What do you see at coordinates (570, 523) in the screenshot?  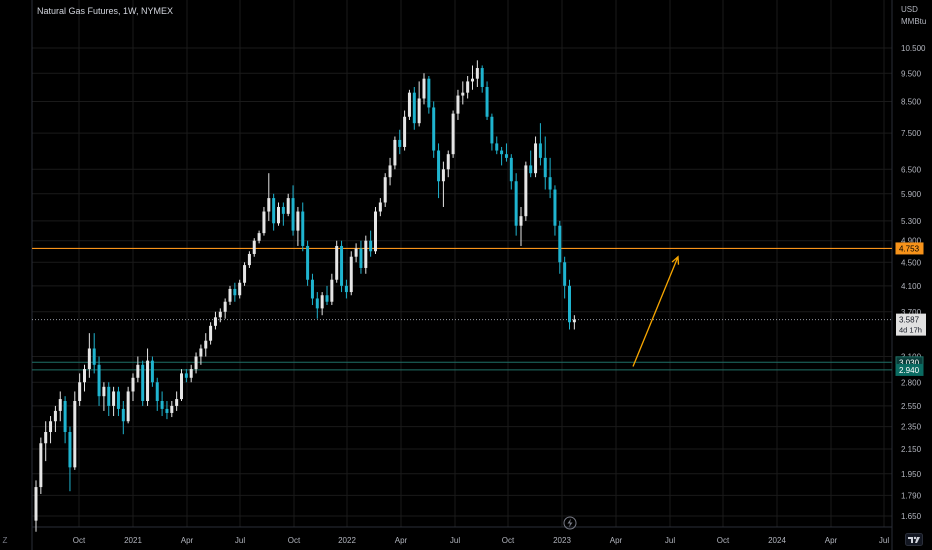 I see `lightning-icon` at bounding box center [570, 523].